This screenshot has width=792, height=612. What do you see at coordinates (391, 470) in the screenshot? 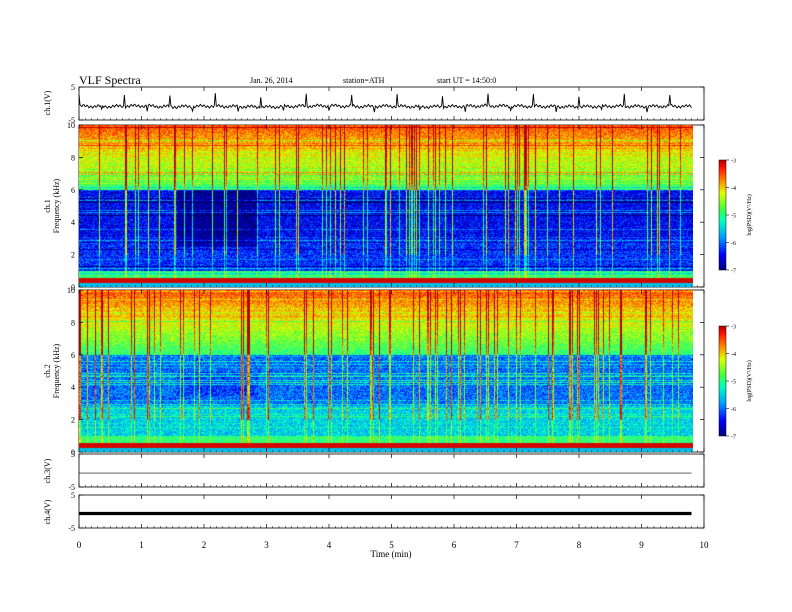
I see `ch3-waveform-frame` at bounding box center [391, 470].